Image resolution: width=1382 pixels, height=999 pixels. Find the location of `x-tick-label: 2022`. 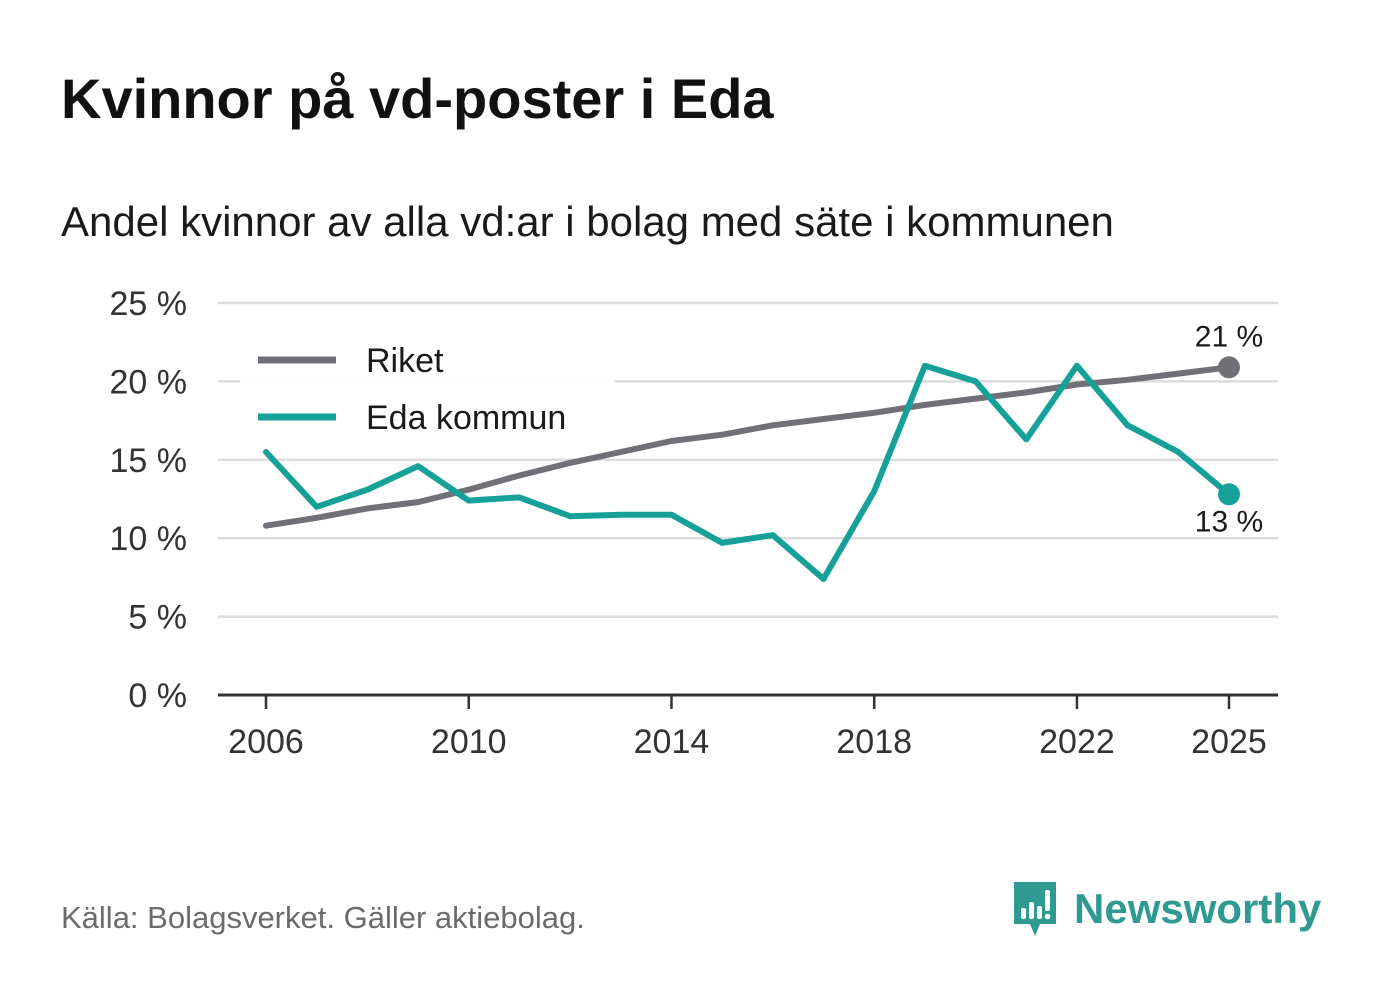

x-tick-label: 2022 is located at coordinates (1077, 742).